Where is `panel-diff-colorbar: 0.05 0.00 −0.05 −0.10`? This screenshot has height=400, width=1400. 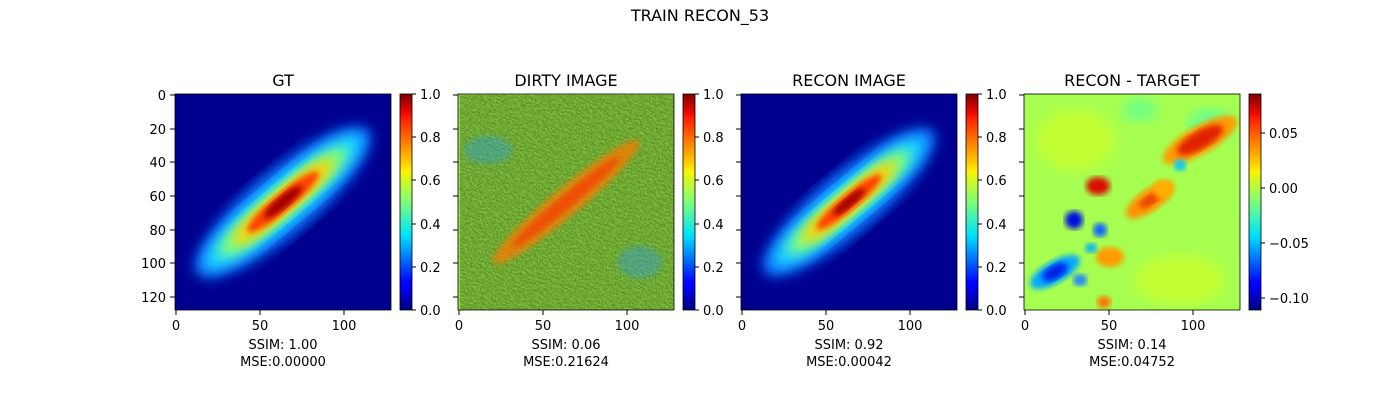 panel-diff-colorbar: 0.05 0.00 −0.05 −0.10 is located at coordinates (1278, 202).